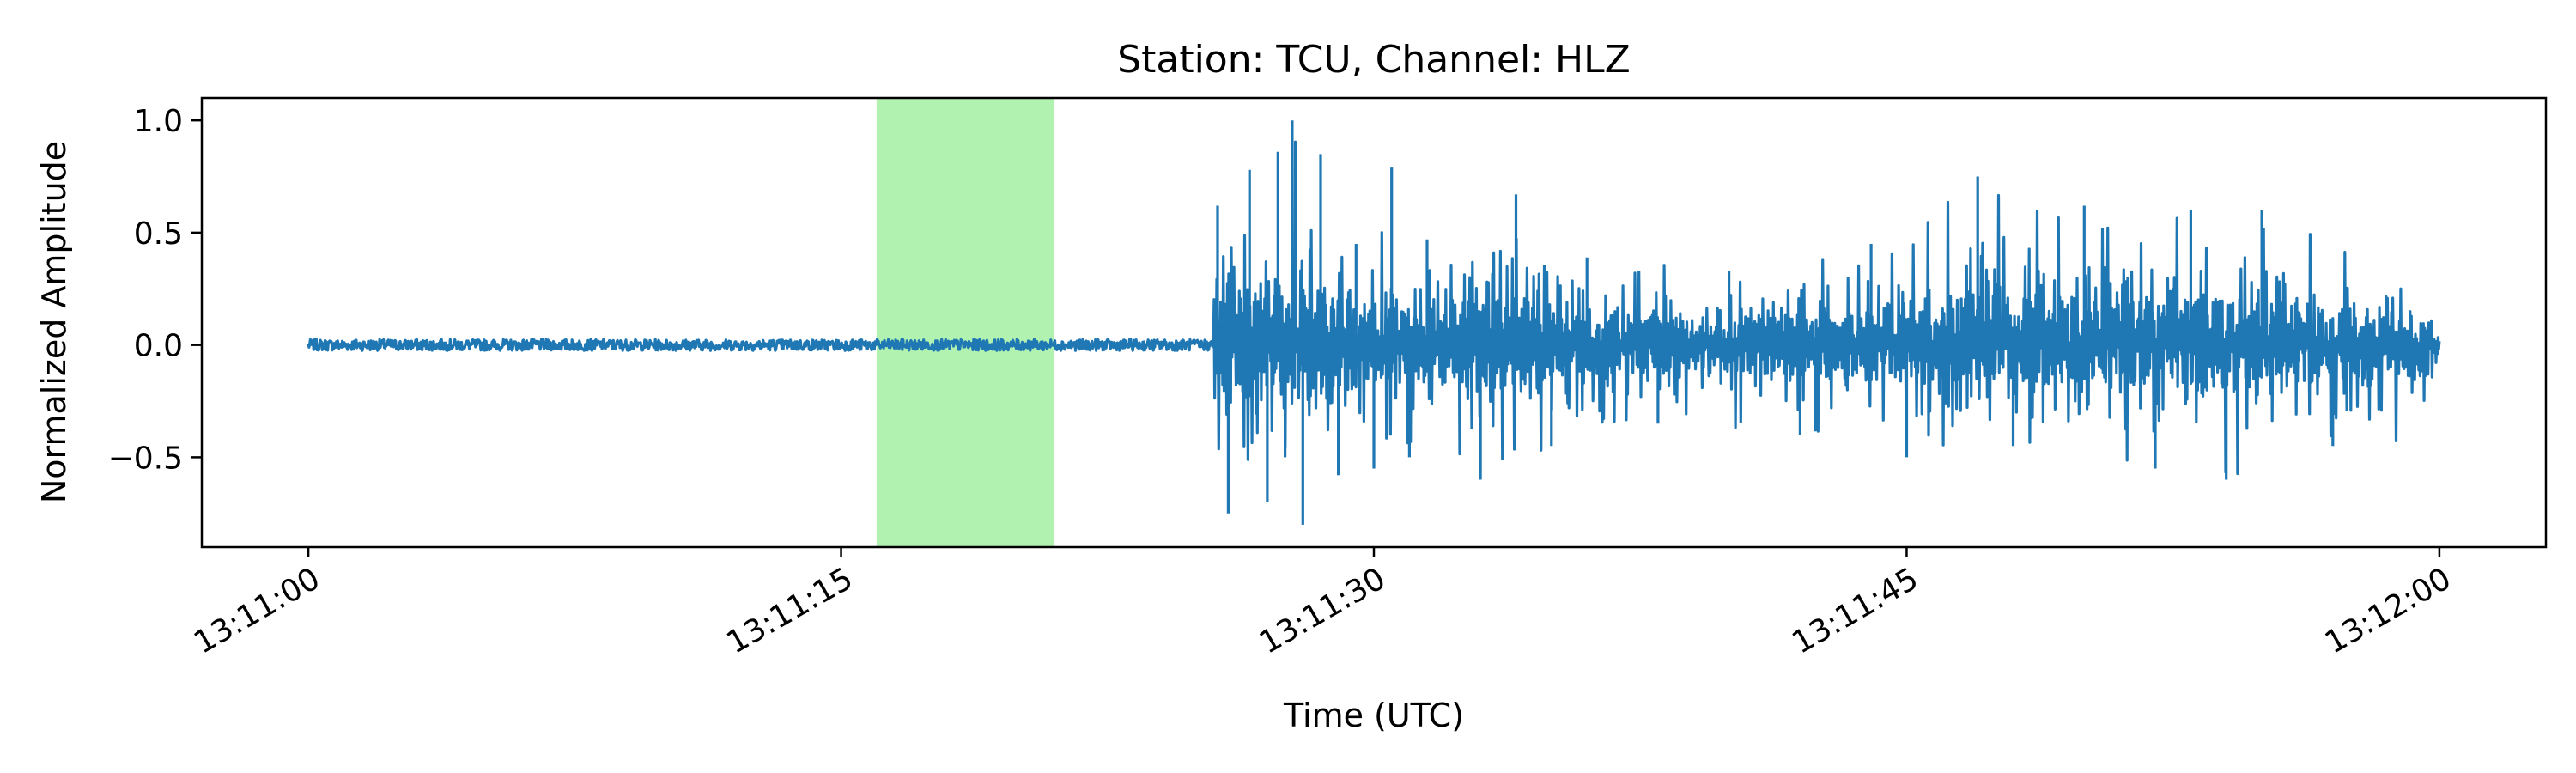 This screenshot has height=773, width=2576. I want to click on highlight-window, so click(965, 322).